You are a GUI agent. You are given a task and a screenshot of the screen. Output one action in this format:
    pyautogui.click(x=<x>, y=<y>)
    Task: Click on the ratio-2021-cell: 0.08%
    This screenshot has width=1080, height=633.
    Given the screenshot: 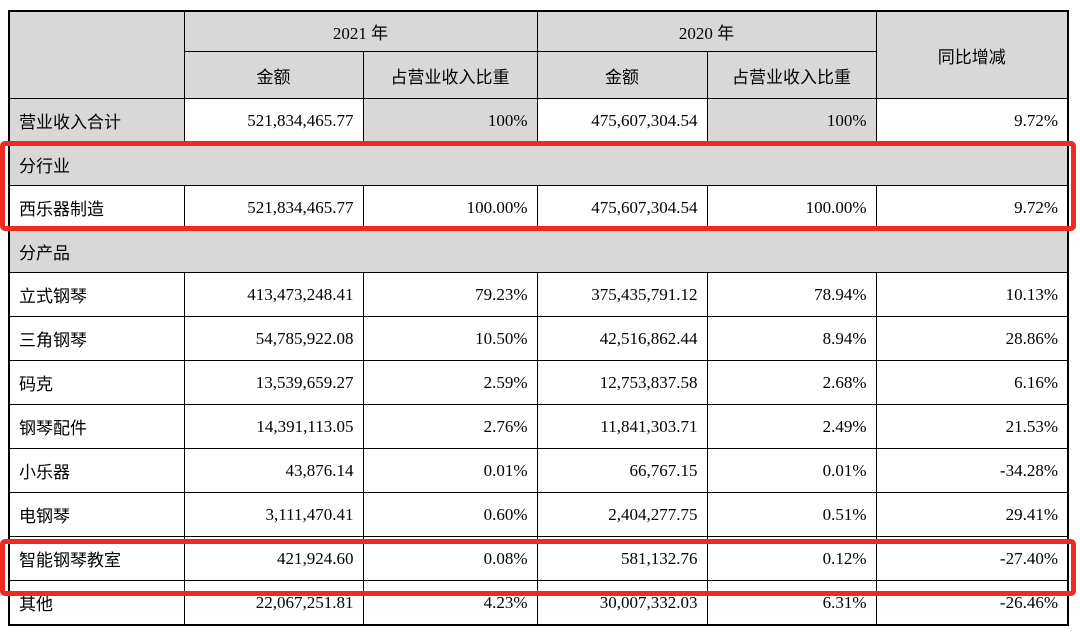 What is the action you would take?
    pyautogui.click(x=450, y=558)
    